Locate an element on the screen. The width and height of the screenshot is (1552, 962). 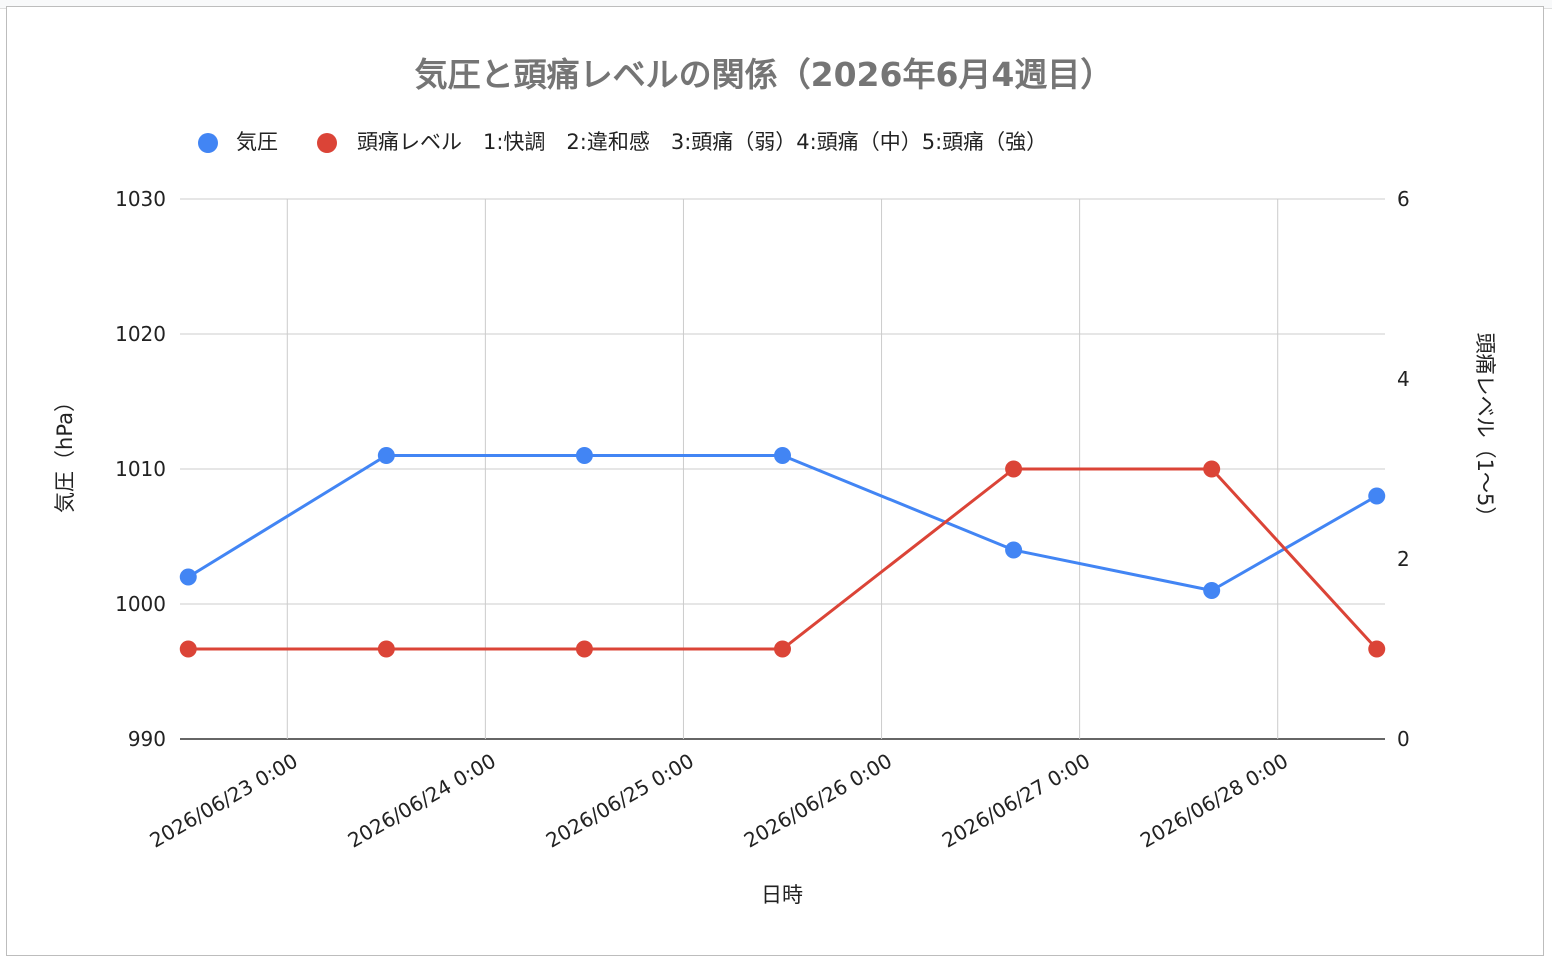
x-axis-title: 日時 is located at coordinates (782, 895).